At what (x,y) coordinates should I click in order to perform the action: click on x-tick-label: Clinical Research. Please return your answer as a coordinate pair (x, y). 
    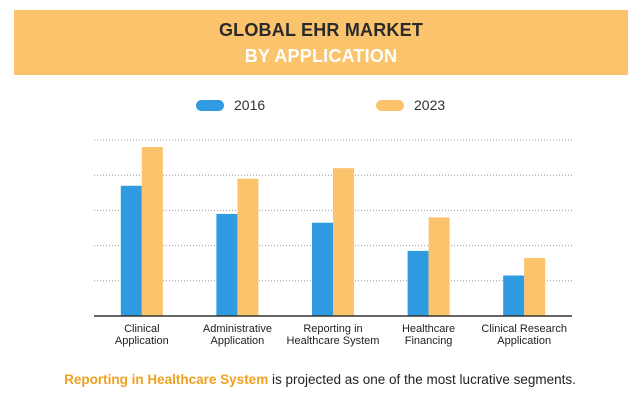
    Looking at the image, I should click on (524, 329).